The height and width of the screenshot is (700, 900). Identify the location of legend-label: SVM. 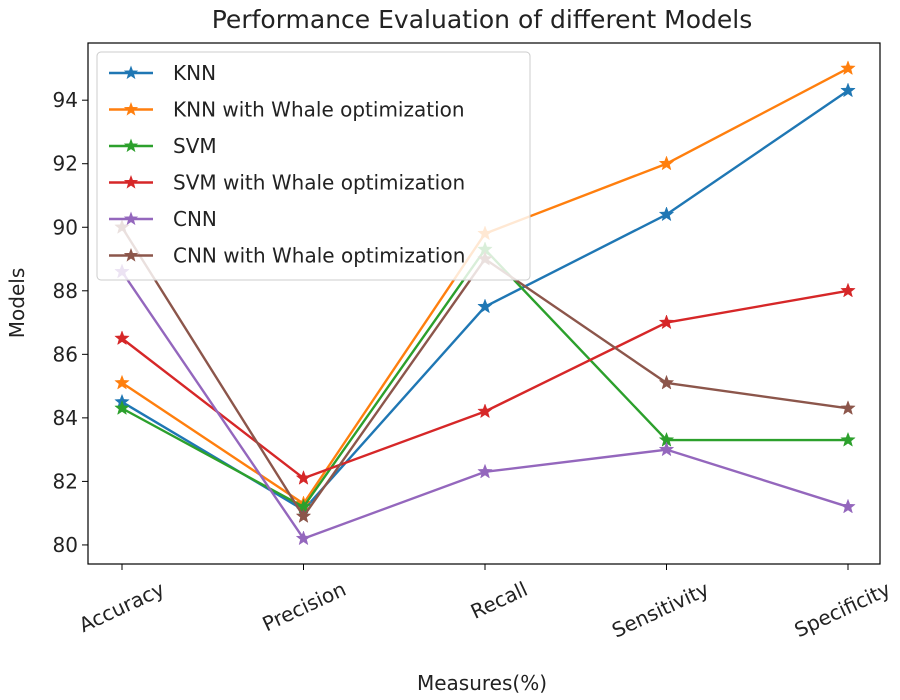
(195, 146).